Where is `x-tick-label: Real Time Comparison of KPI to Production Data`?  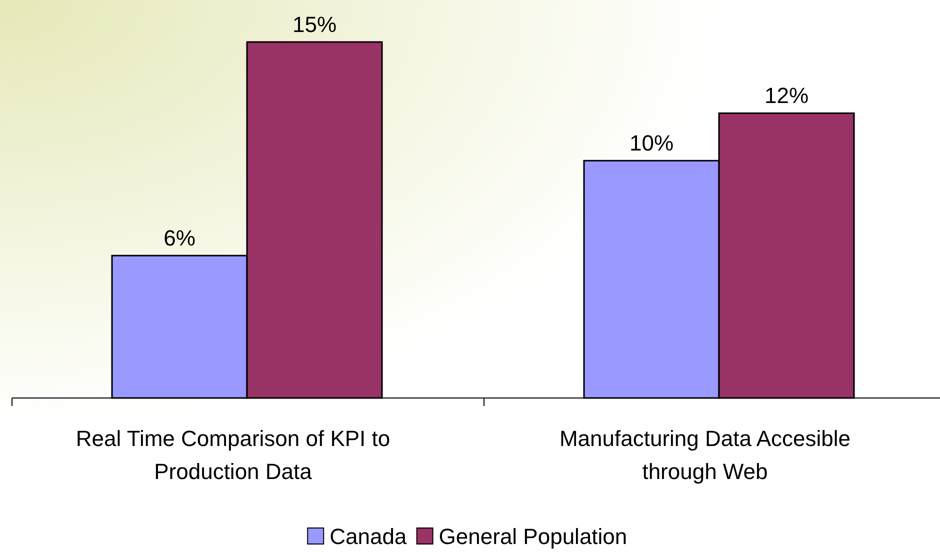
x-tick-label: Real Time Comparison of KPI to Production Data is located at coordinates (233, 455).